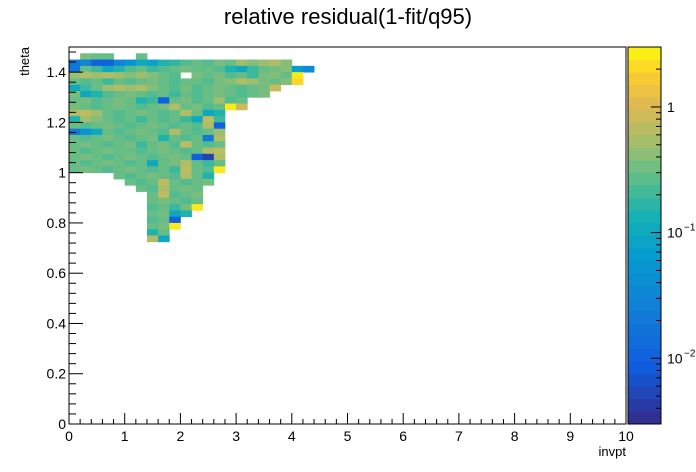 This screenshot has width=696, height=472. What do you see at coordinates (348, 436) in the screenshot?
I see `x-tick-label: 5` at bounding box center [348, 436].